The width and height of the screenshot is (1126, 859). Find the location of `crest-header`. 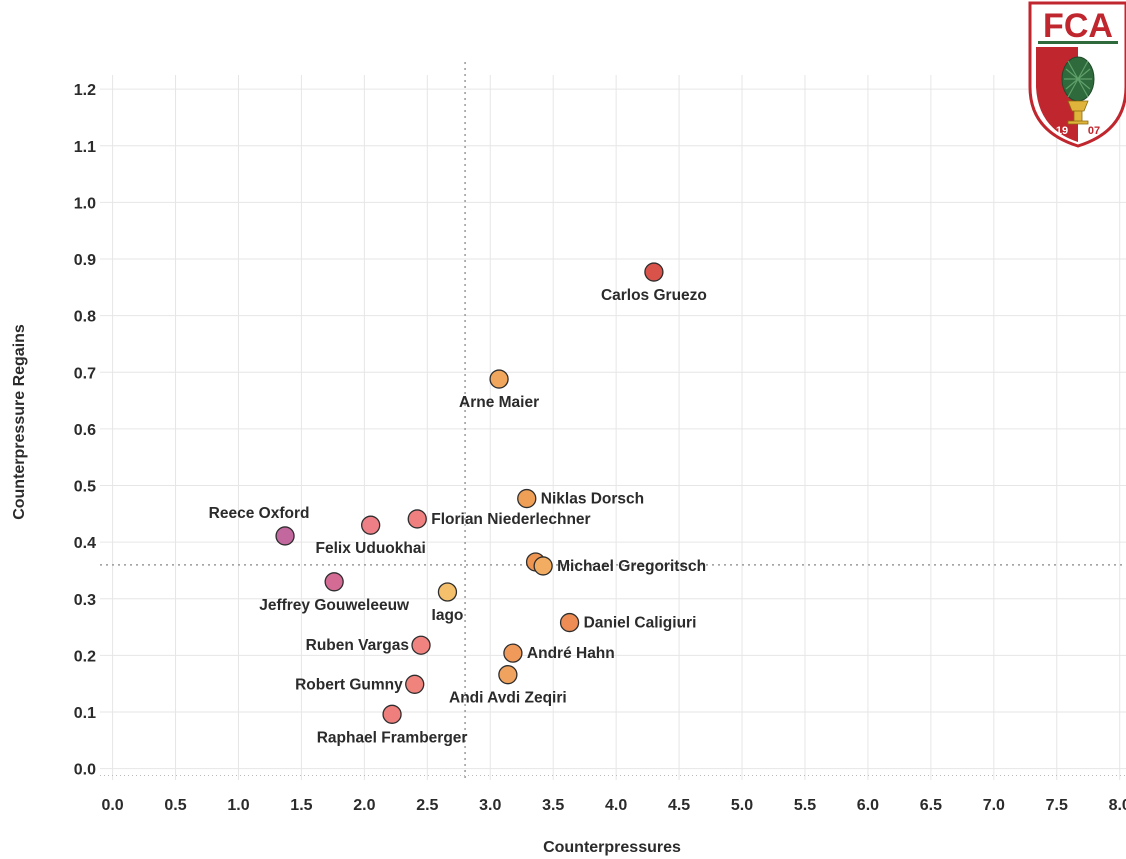

crest-header is located at coordinates (1078, 24).